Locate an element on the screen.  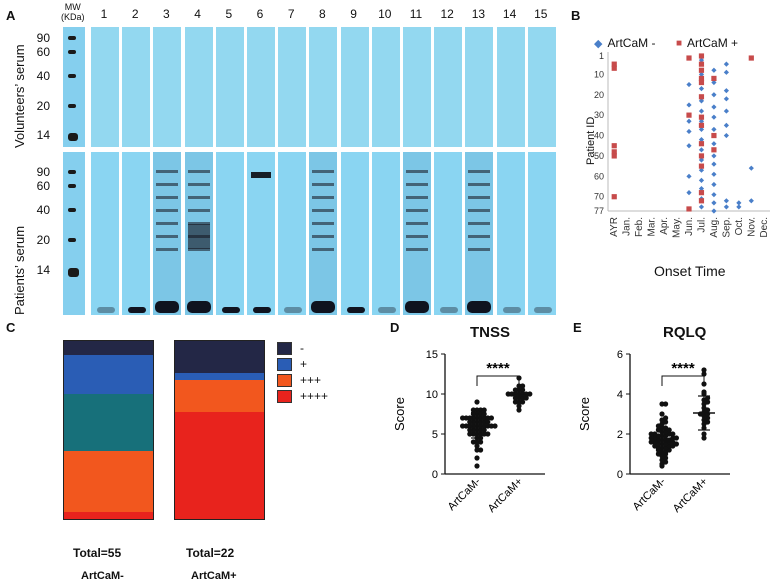
lane-number: 13 is located at coordinates (478, 14).